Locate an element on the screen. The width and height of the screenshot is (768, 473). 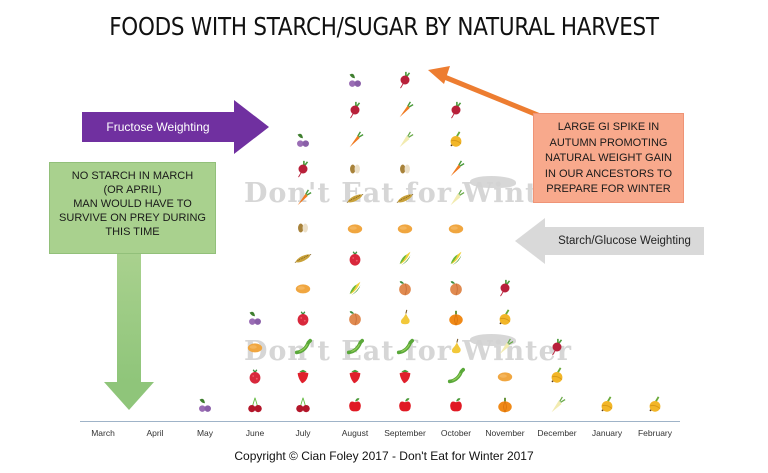
x-axis-label-september: September is located at coordinates (405, 433).